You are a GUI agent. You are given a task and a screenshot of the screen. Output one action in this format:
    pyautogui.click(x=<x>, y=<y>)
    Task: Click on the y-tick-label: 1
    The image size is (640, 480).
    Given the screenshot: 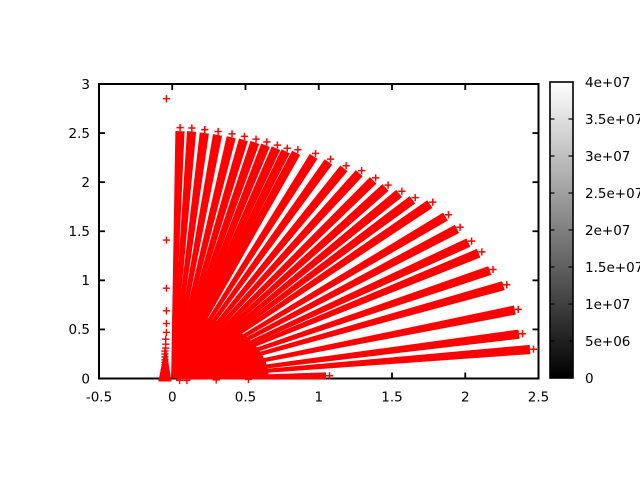 What is the action you would take?
    pyautogui.click(x=85, y=281)
    